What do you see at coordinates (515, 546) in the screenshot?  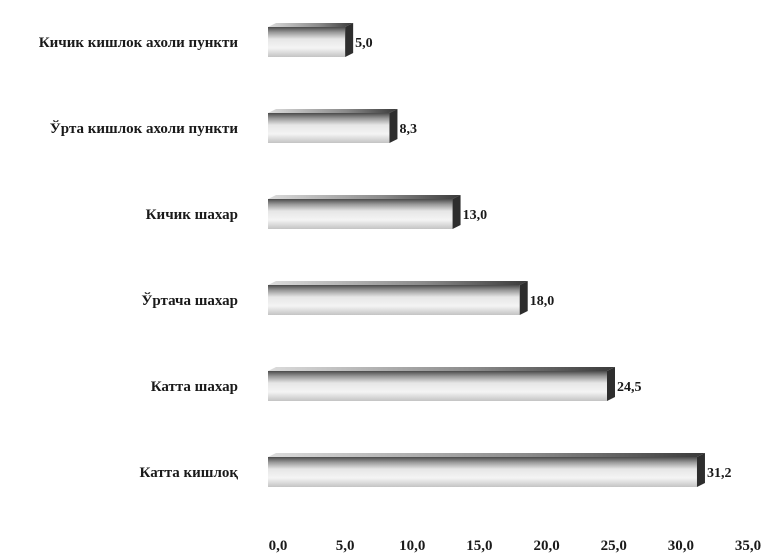 I see `x-axis-tick-labels: 0,0 5,0 10,0 15,0 20,0 25,0 30,0 35,0` at bounding box center [515, 546].